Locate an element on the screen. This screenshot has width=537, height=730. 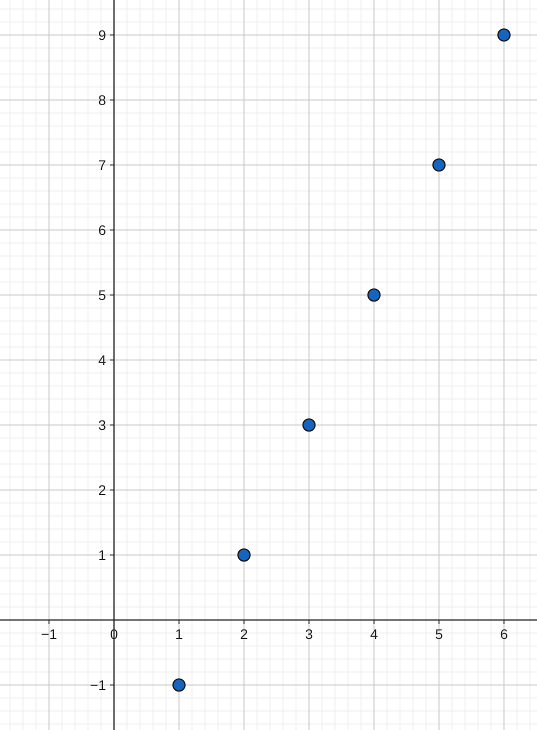
x-tick-label: −1 is located at coordinates (49, 634).